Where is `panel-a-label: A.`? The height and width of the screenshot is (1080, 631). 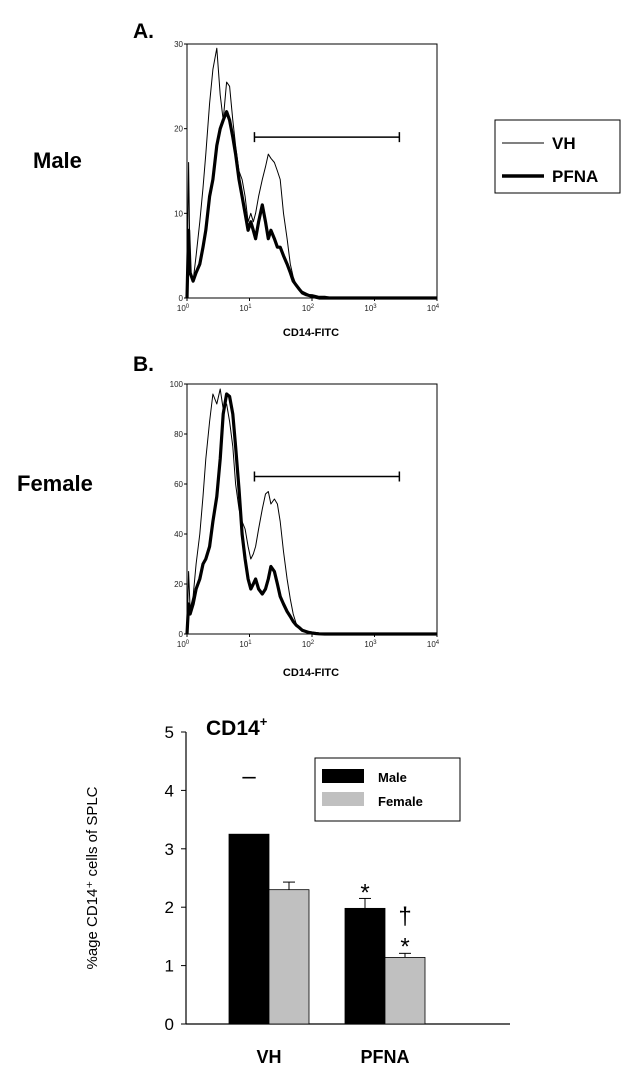 panel-a-label: A. is located at coordinates (143, 31).